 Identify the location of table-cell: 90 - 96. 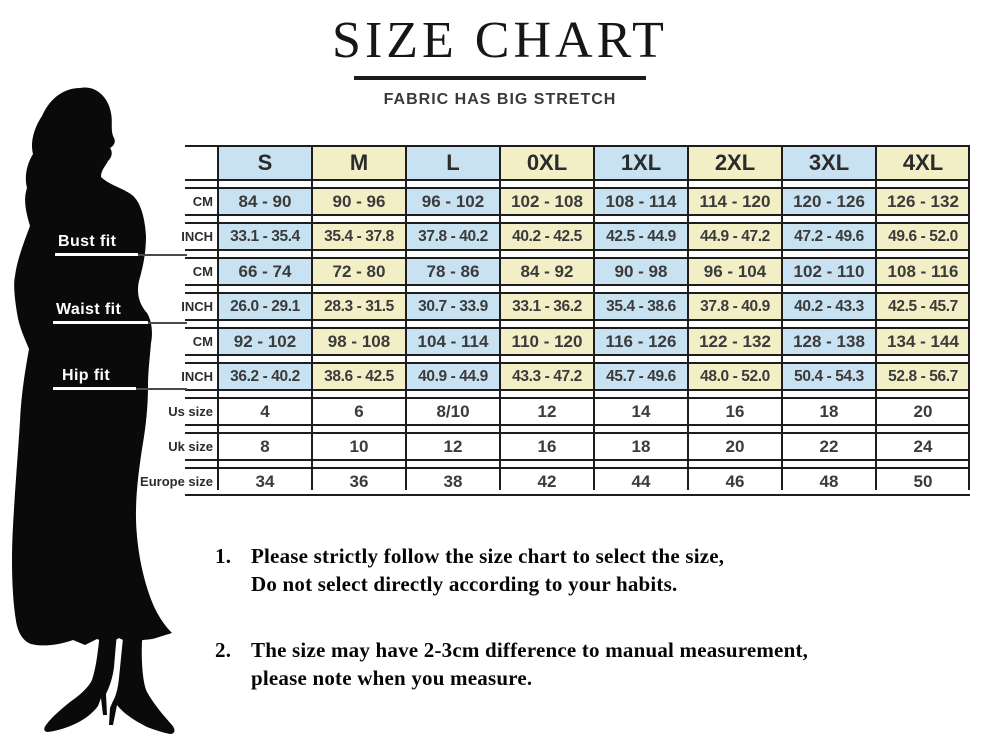
(359, 201).